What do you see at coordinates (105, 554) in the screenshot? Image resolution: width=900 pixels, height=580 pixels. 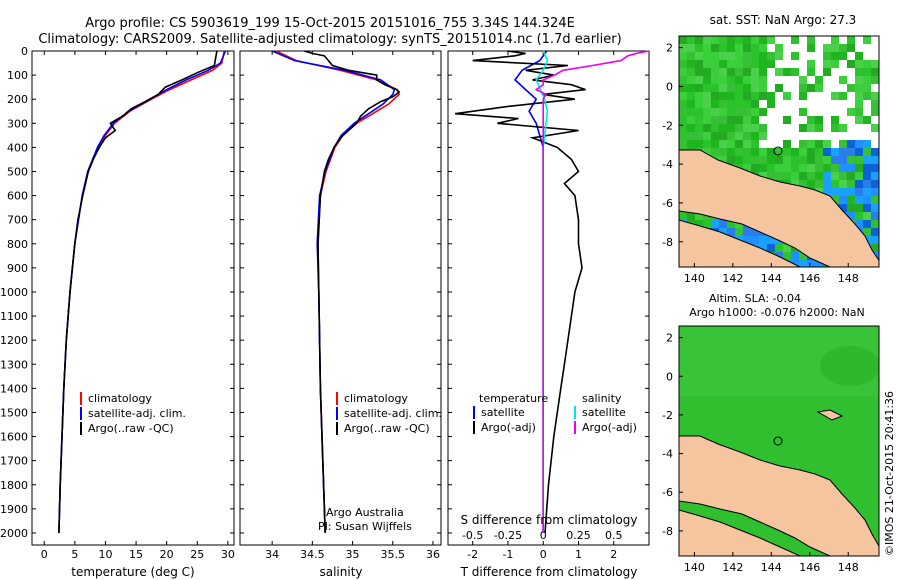 I see `temperature-tick-label: 10` at bounding box center [105, 554].